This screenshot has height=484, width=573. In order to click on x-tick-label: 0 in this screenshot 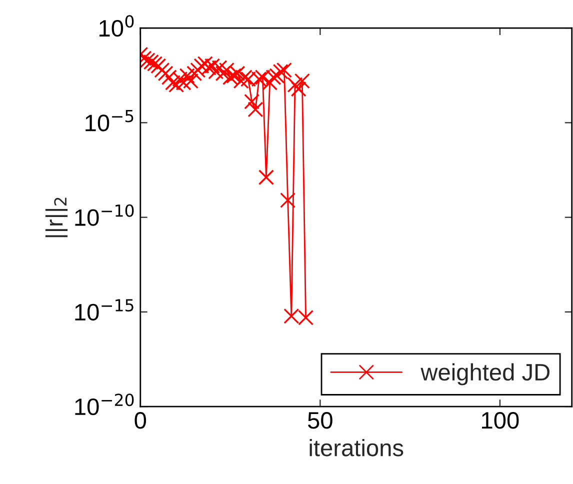, I will do `click(140, 420)`.